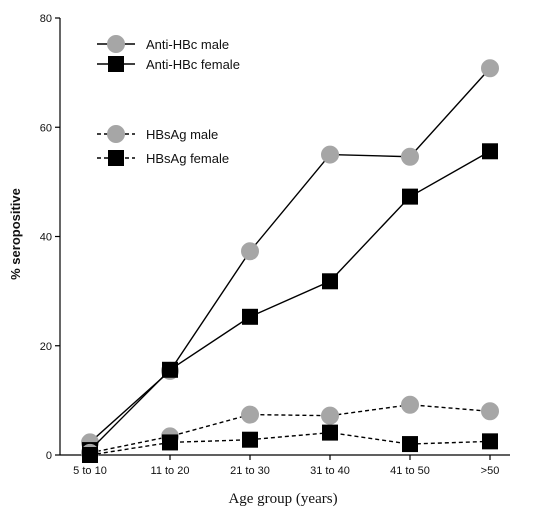 The height and width of the screenshot is (519, 548). I want to click on x-tick-label: >50, so click(490, 471).